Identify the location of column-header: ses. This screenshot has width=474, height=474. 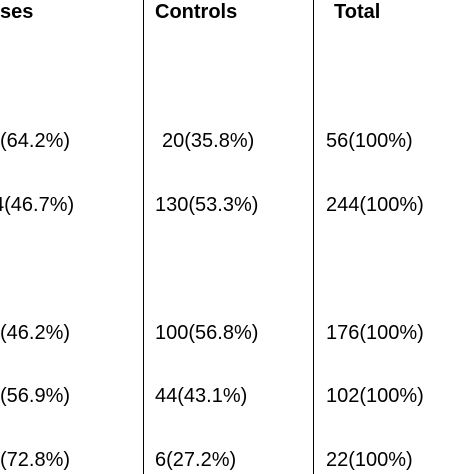
(17, 12).